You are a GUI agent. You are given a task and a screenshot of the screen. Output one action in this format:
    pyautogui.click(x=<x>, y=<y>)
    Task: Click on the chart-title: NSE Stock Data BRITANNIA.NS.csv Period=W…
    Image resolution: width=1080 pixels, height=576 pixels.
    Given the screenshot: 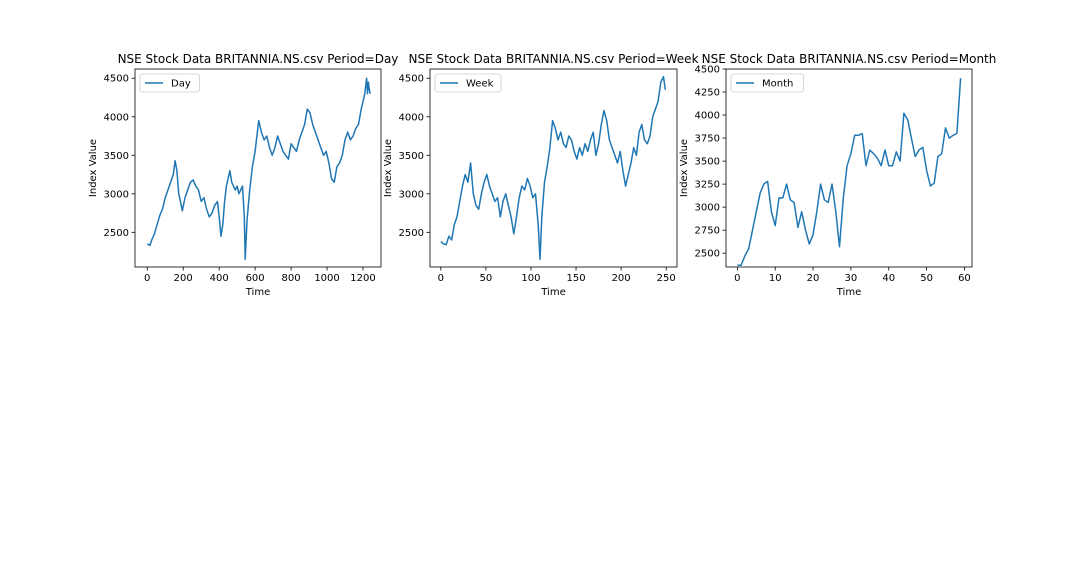 What is the action you would take?
    pyautogui.click(x=553, y=59)
    